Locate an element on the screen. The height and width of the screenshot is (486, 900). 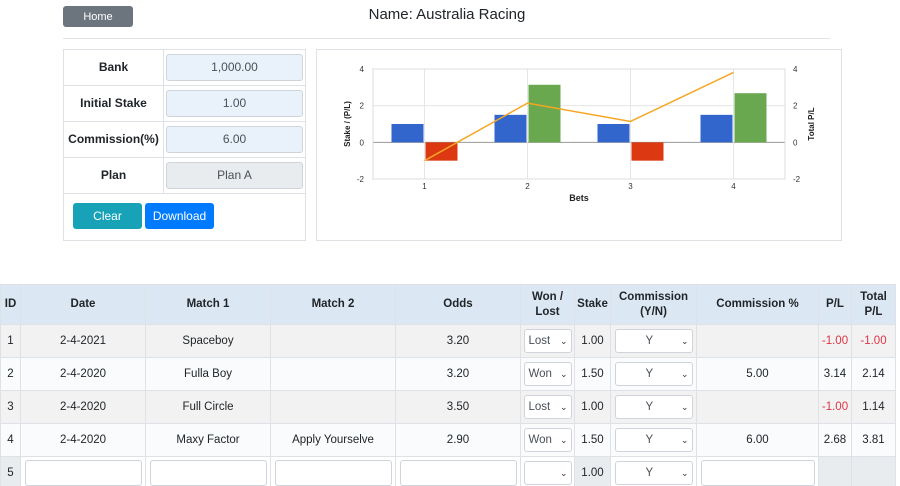
home-button: Home is located at coordinates (98, 16).